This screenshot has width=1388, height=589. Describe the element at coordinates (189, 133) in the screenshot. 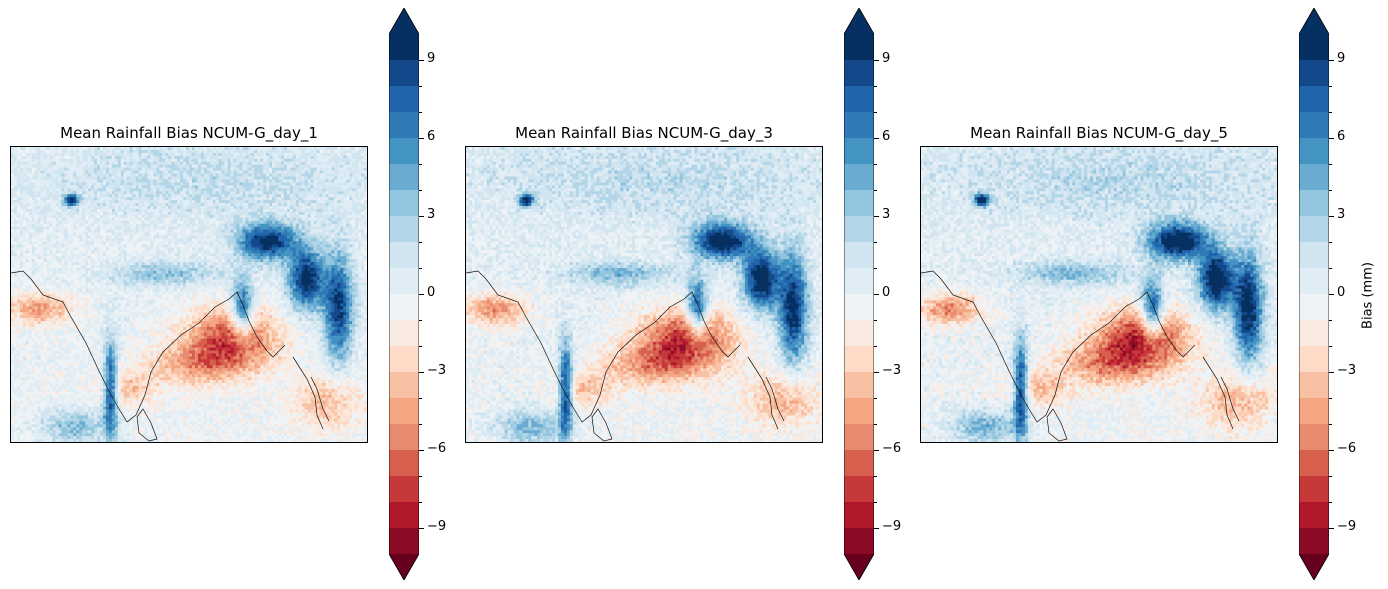

I see `panel-1-title: Mean Rainfall Bias NCUM-G_day_1` at that location.